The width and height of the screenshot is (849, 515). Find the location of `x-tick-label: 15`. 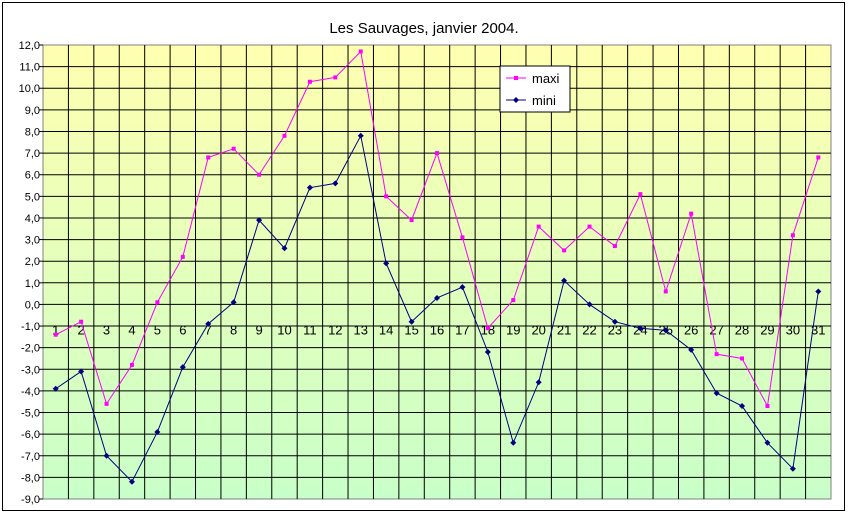

x-tick-label: 15 is located at coordinates (411, 329).